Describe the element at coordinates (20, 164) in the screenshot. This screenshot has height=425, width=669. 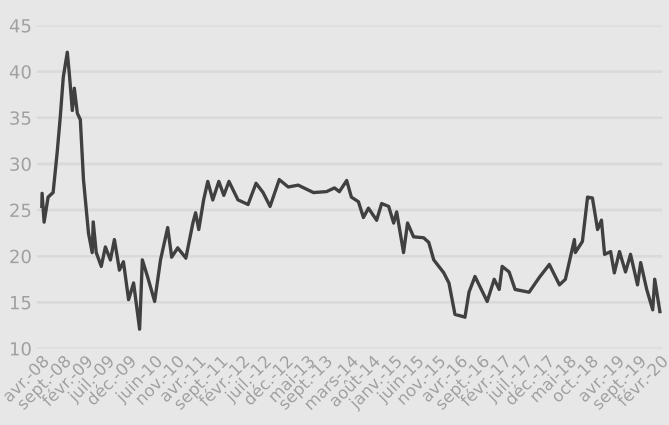
I see `y-tick-label: 30` at that location.